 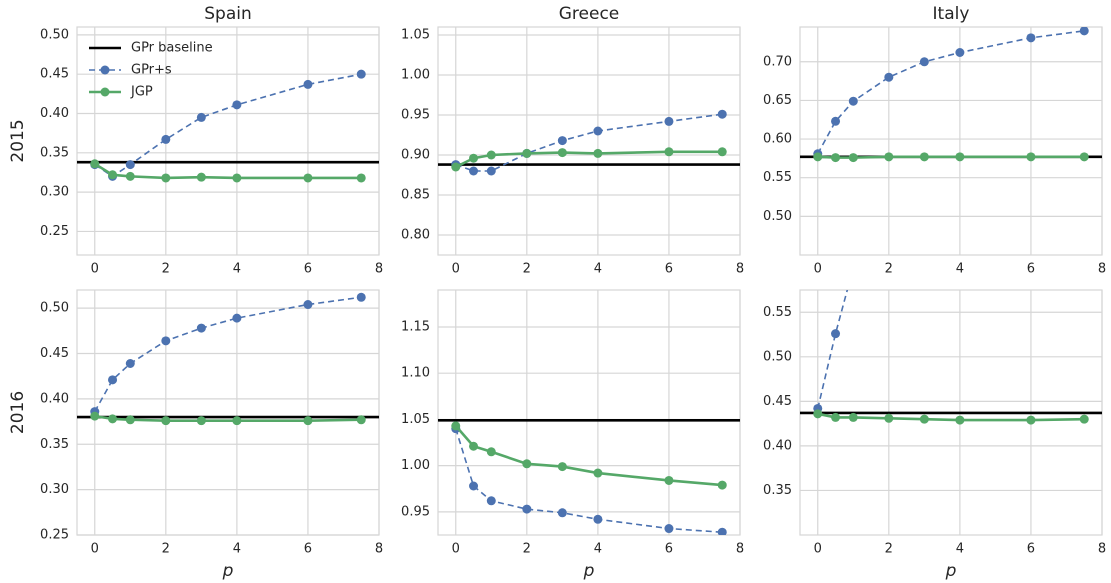 What do you see at coordinates (589, 14) in the screenshot?
I see `panel-title: Greece` at bounding box center [589, 14].